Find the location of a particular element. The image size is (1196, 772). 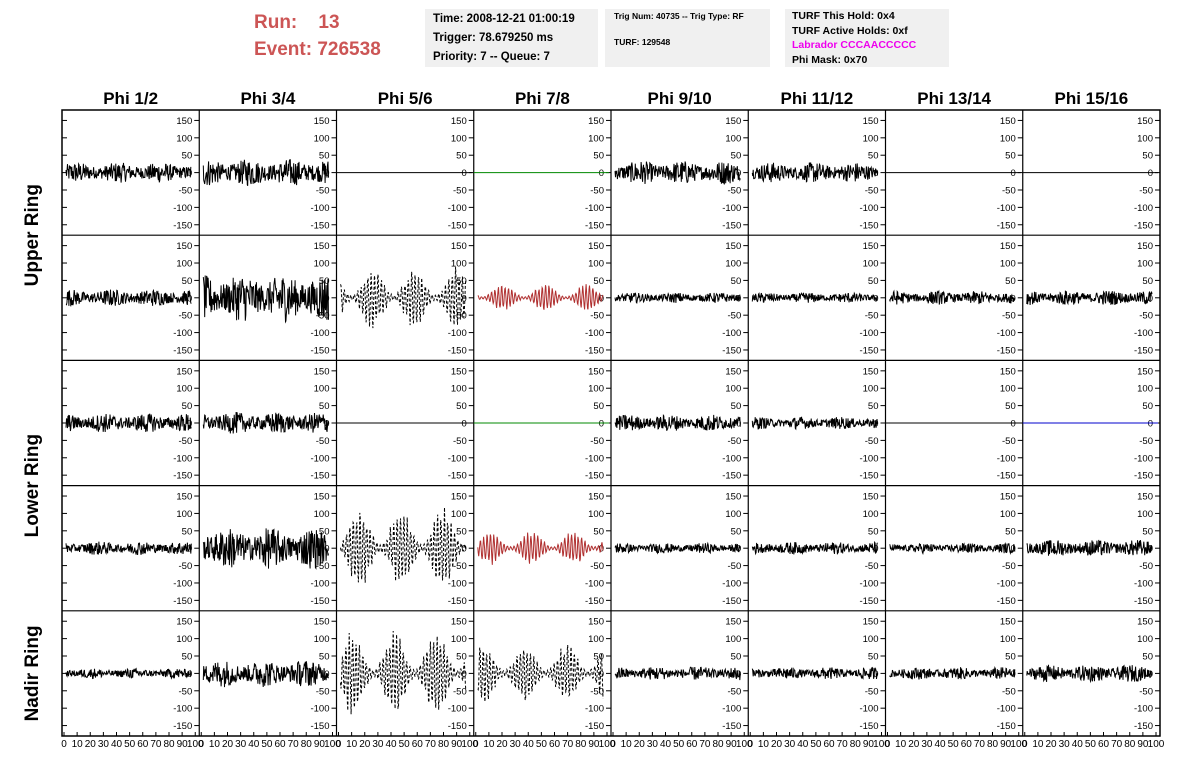

priority-text: Priority: 7 -- Queue: 7 is located at coordinates (491, 57).